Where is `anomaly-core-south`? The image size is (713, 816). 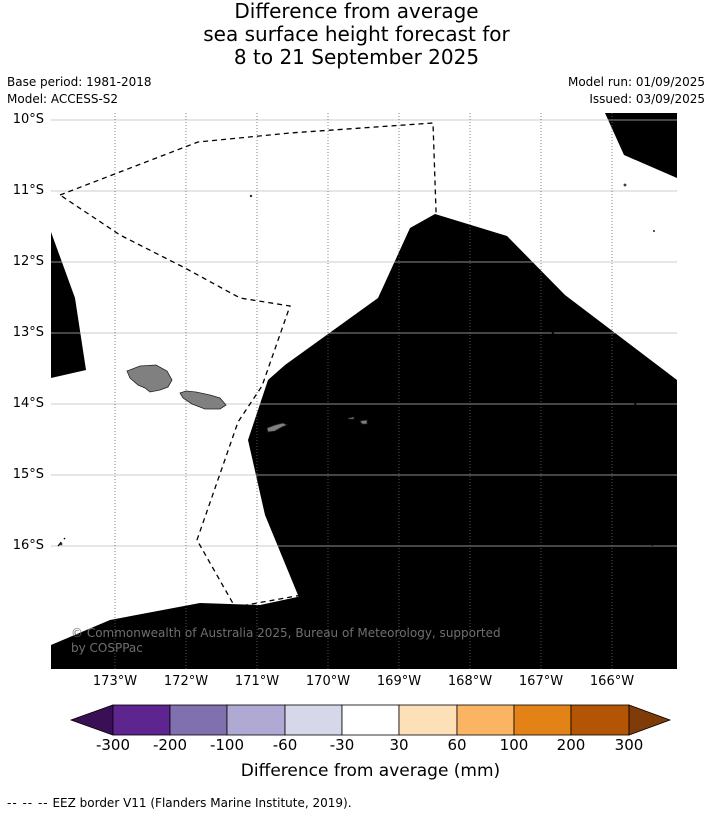
anomaly-core-south is located at coordinates (183, 658).